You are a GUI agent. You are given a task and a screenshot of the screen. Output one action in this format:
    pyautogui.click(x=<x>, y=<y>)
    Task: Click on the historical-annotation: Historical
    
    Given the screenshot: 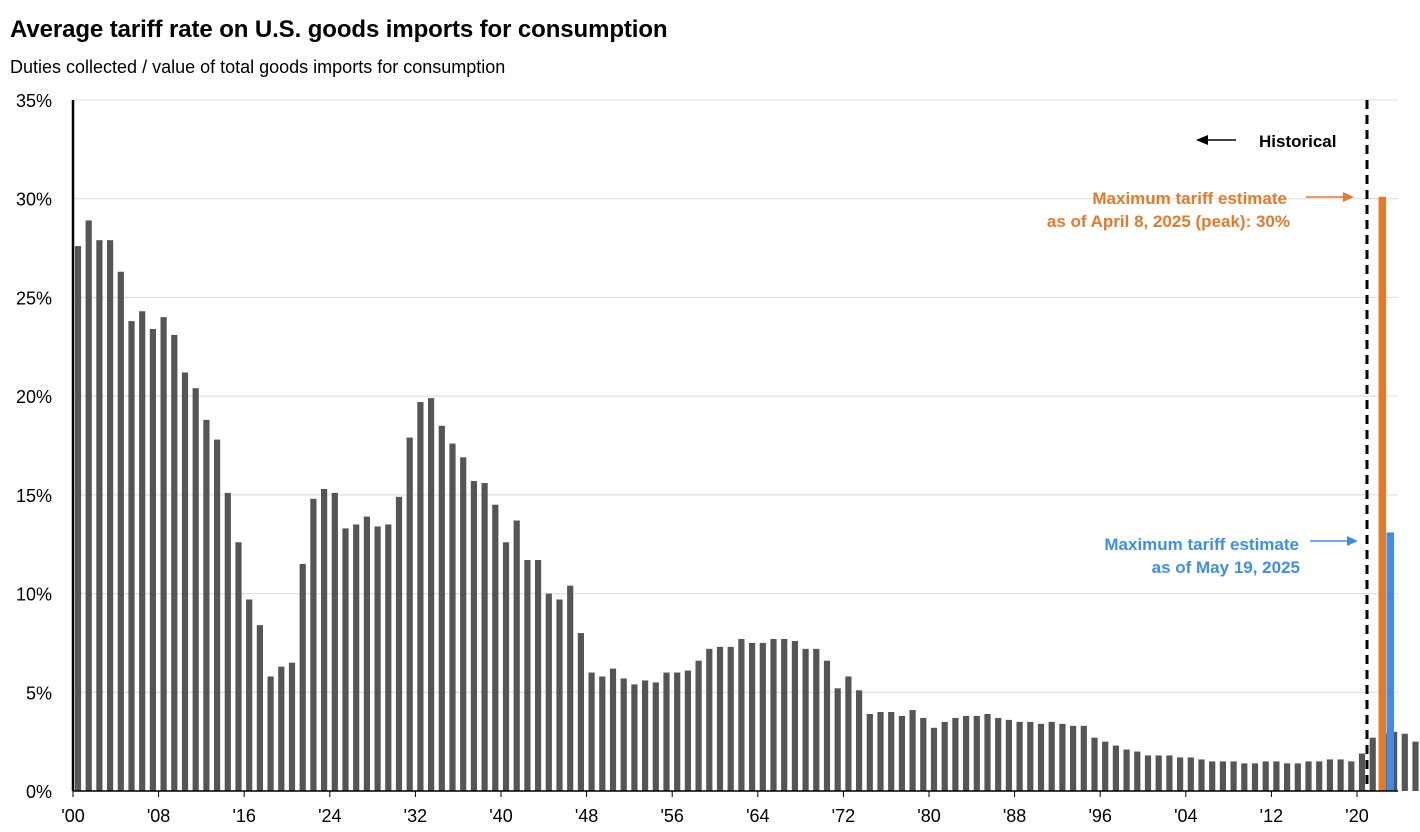 What is the action you would take?
    pyautogui.click(x=1266, y=141)
    